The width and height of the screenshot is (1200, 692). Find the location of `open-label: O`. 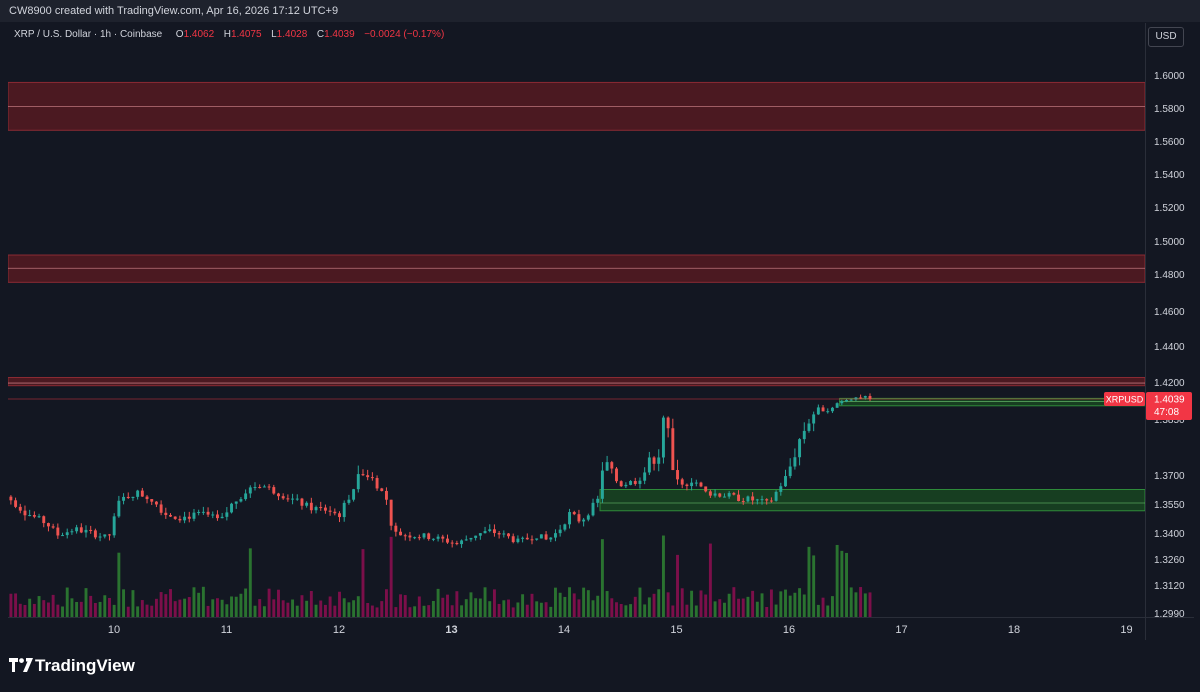

open-label: O is located at coordinates (179, 34).